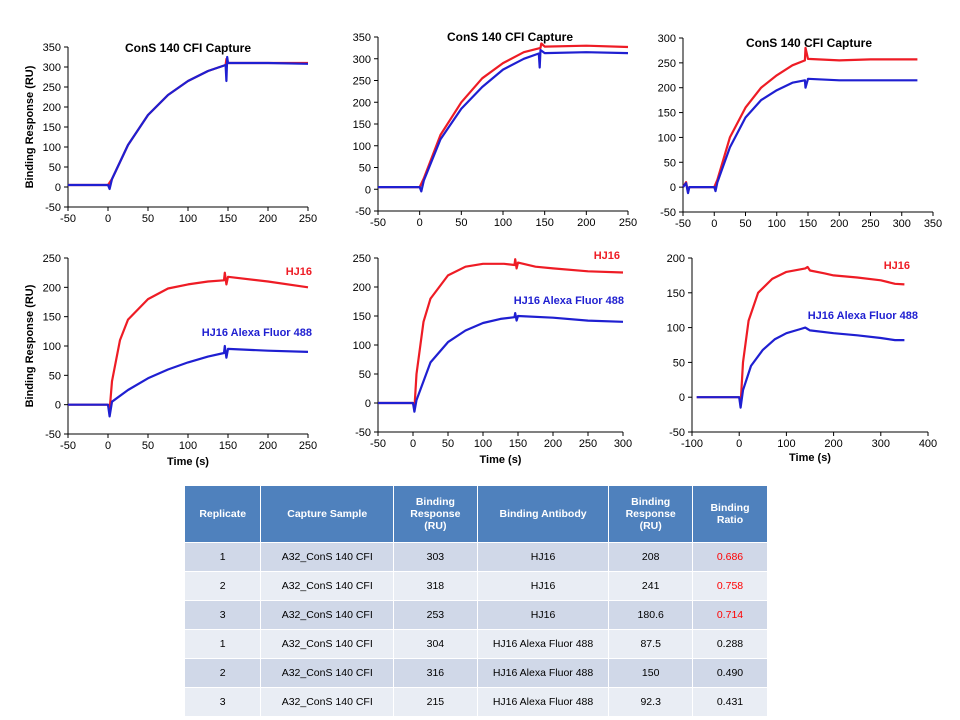 The height and width of the screenshot is (720, 960). Describe the element at coordinates (435, 702) in the screenshot. I see `cell-capture-response: 215` at that location.